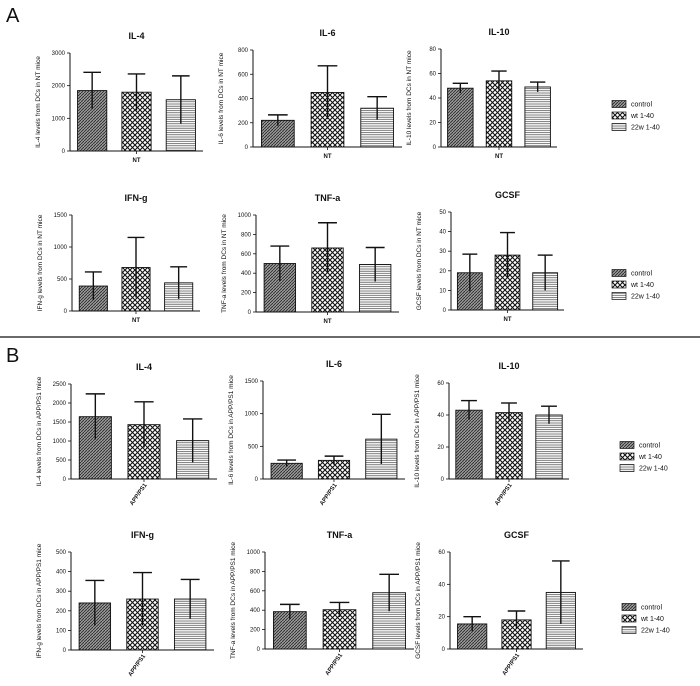  What do you see at coordinates (13, 16) in the screenshot?
I see `panel-label-a: A` at bounding box center [13, 16].